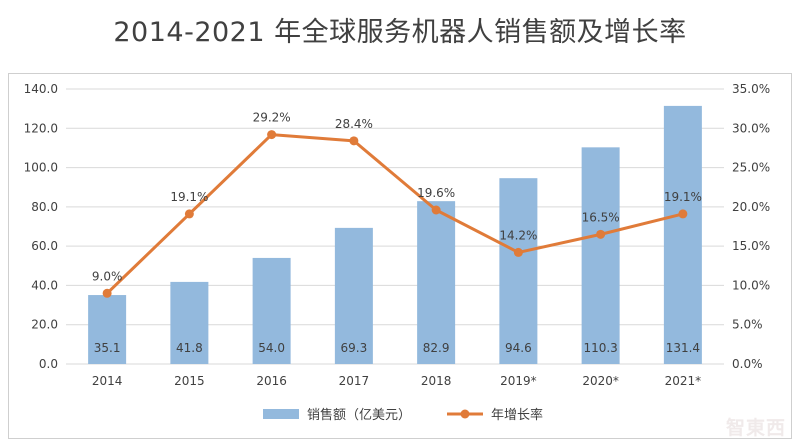  Describe the element at coordinates (518, 381) in the screenshot. I see `x-tick-label: 2019*` at that location.